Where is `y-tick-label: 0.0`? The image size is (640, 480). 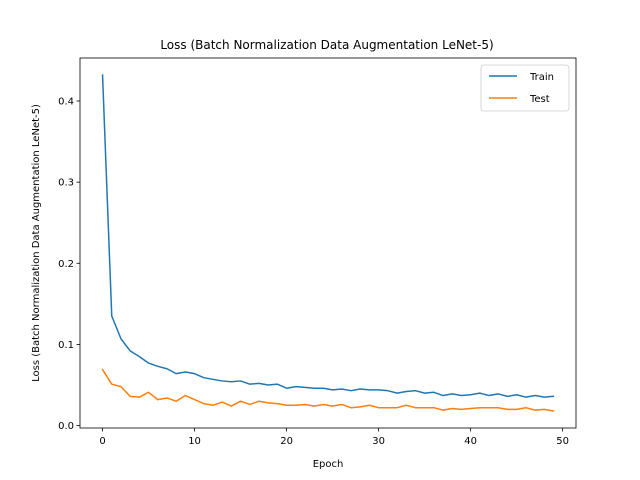 y-tick-label: 0.0 is located at coordinates (66, 426).